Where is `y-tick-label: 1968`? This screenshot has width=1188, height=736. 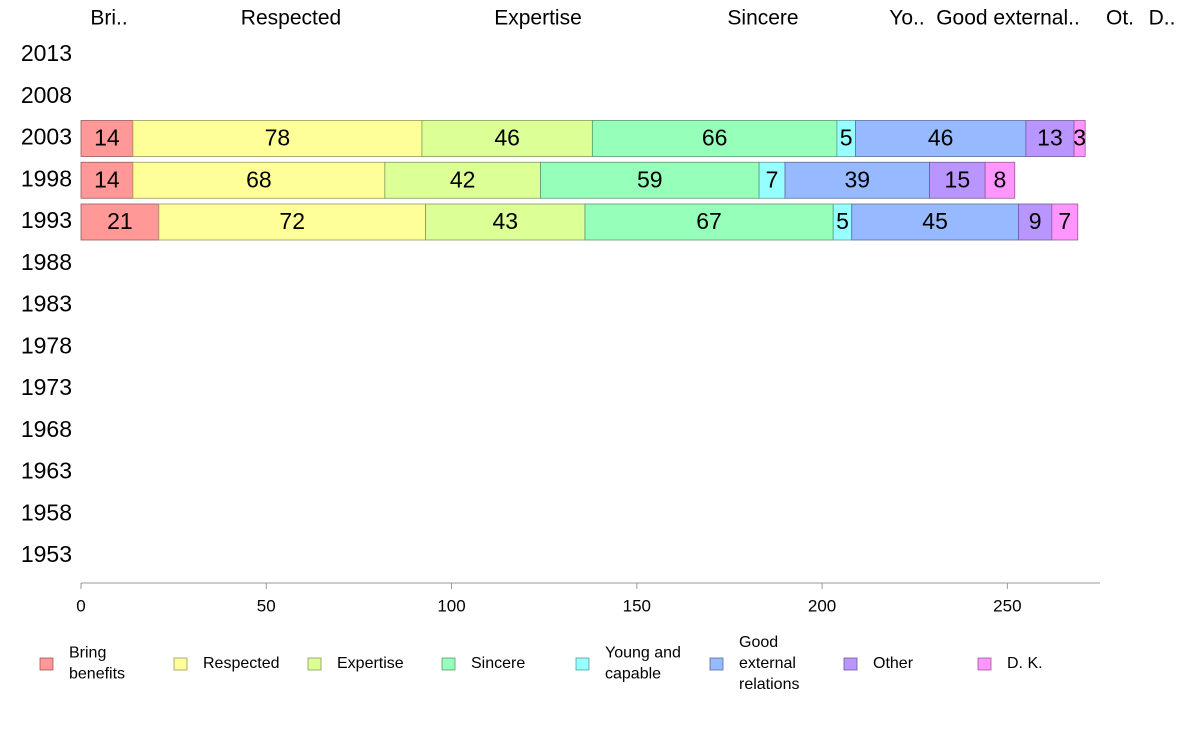 y-tick-label: 1968 is located at coordinates (46, 429).